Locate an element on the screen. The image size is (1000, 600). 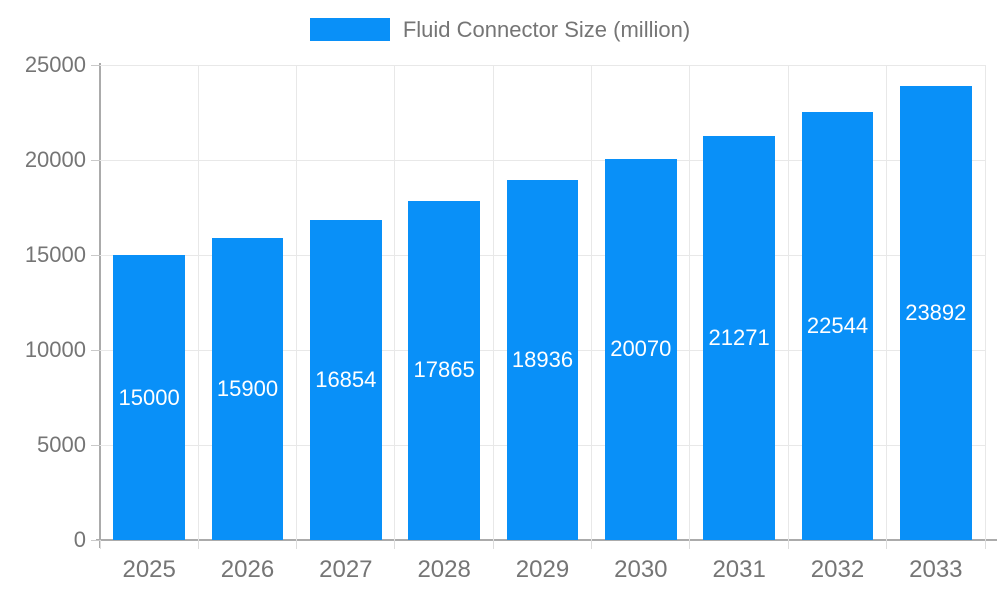
legend: Fluid Connector Size (million) is located at coordinates (500, 29).